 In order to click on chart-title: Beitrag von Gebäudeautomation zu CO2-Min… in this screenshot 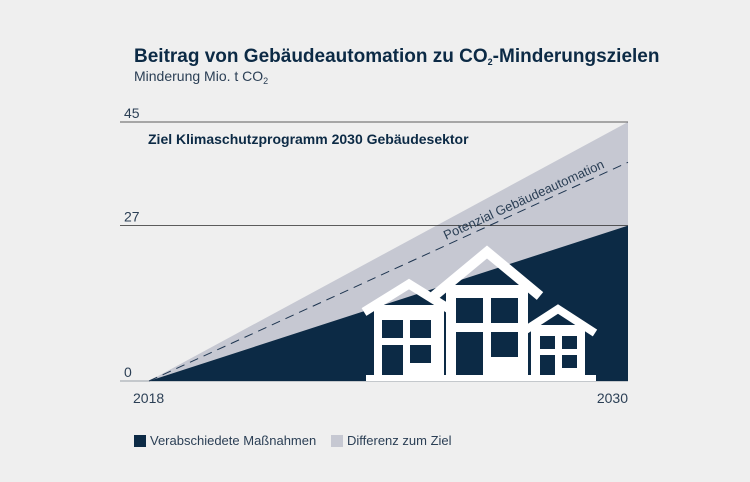, I will do `click(397, 56)`.